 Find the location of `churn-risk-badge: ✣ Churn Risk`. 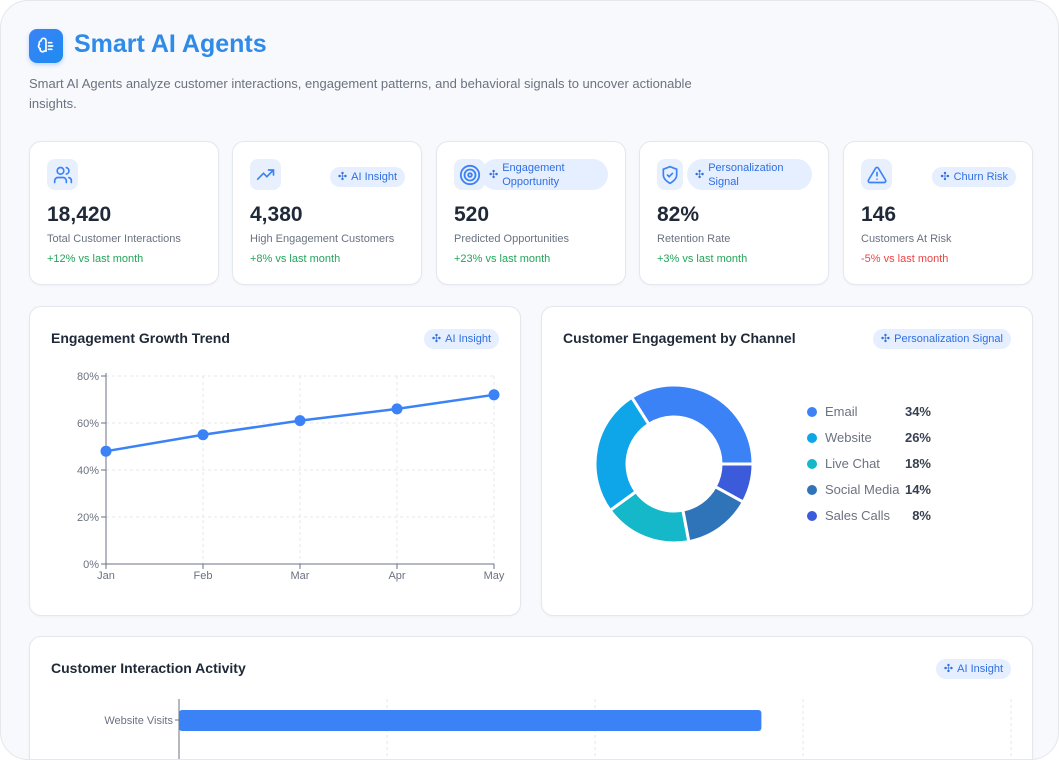

churn-risk-badge: ✣ Churn Risk is located at coordinates (974, 177).